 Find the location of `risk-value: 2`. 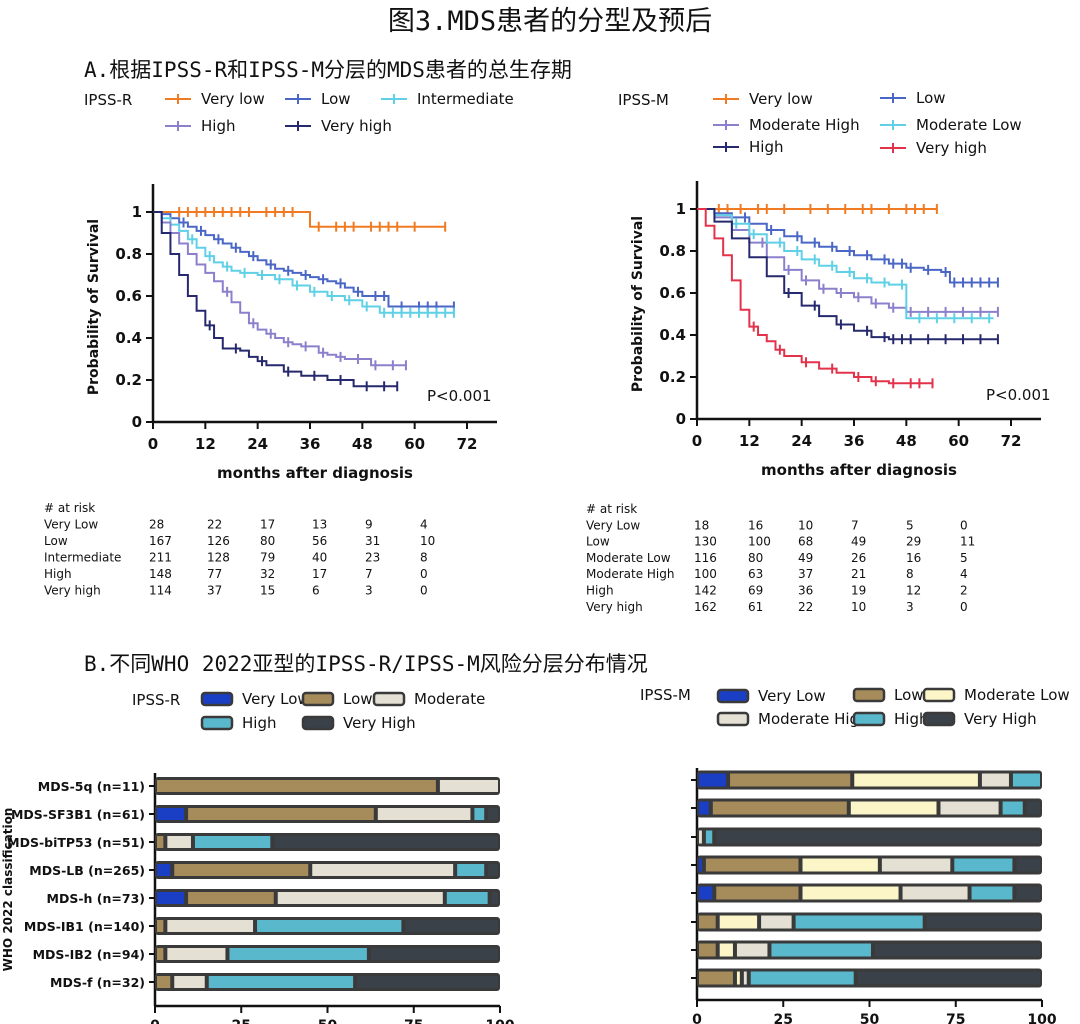

risk-value: 2 is located at coordinates (964, 591).